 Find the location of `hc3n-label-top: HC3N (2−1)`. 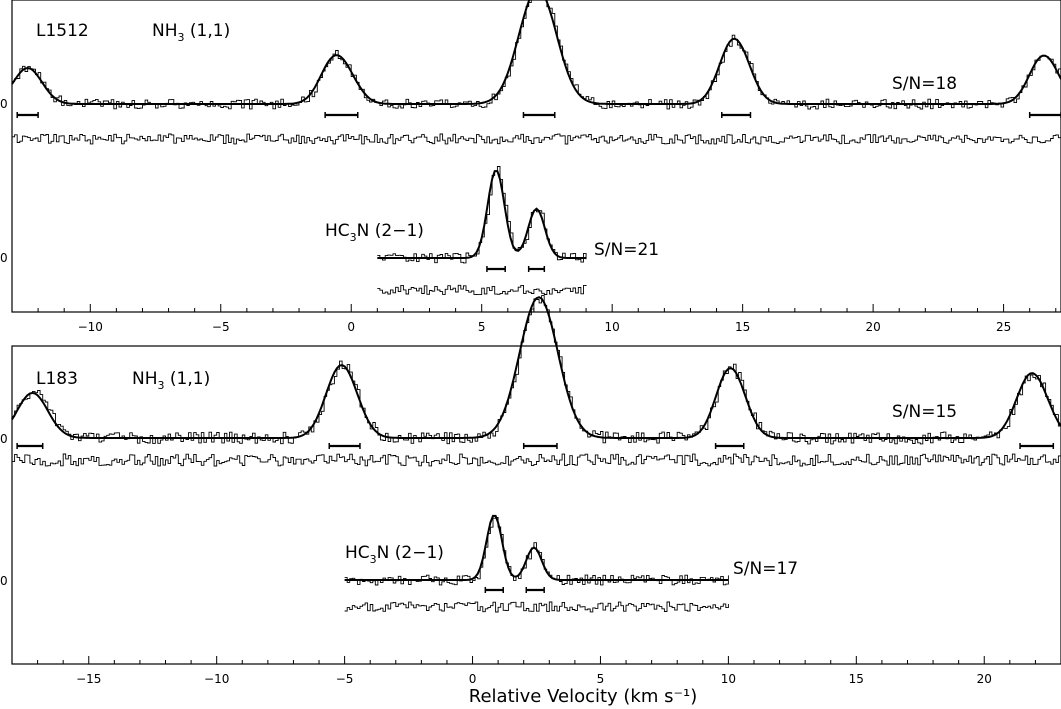

hc3n-label-top: HC3N (2−1) is located at coordinates (374, 232).